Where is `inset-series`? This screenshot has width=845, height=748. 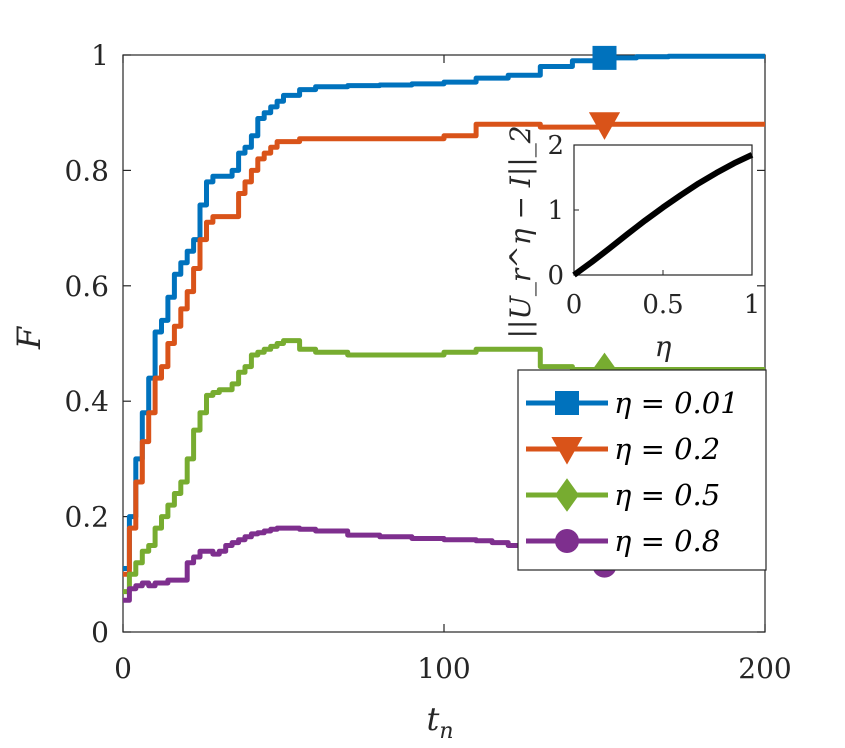
inset-series is located at coordinates (663, 215).